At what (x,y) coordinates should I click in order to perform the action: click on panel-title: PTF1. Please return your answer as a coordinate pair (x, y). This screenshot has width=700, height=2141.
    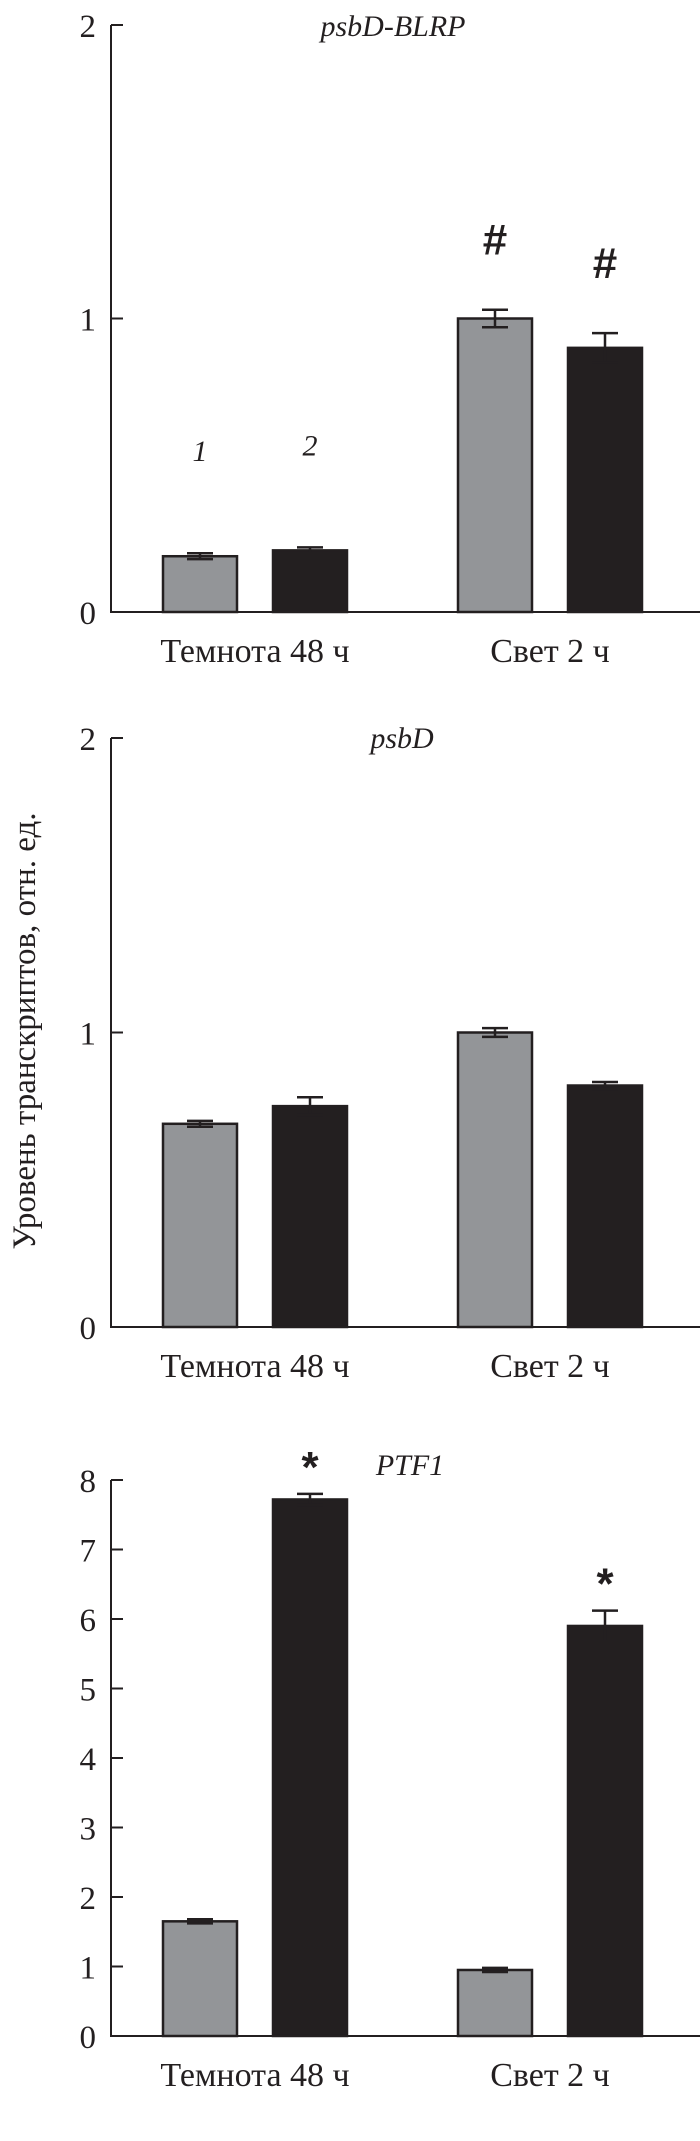
    Looking at the image, I should click on (409, 1465).